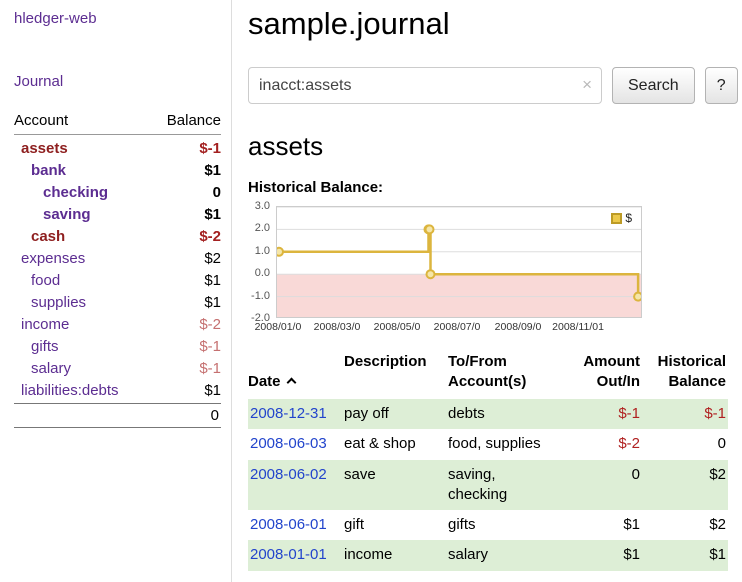 The image size is (742, 582). Describe the element at coordinates (48, 236) in the screenshot. I see `account-link-cash: cash` at that location.